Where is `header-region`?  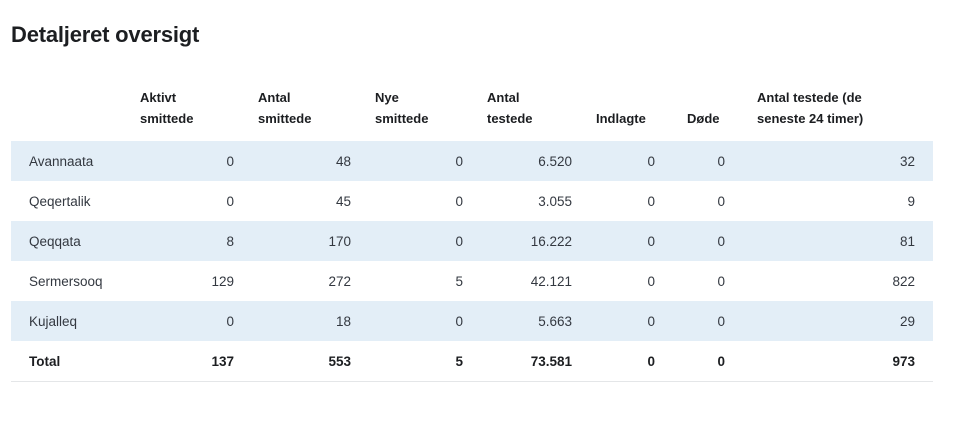 header-region is located at coordinates (75, 113).